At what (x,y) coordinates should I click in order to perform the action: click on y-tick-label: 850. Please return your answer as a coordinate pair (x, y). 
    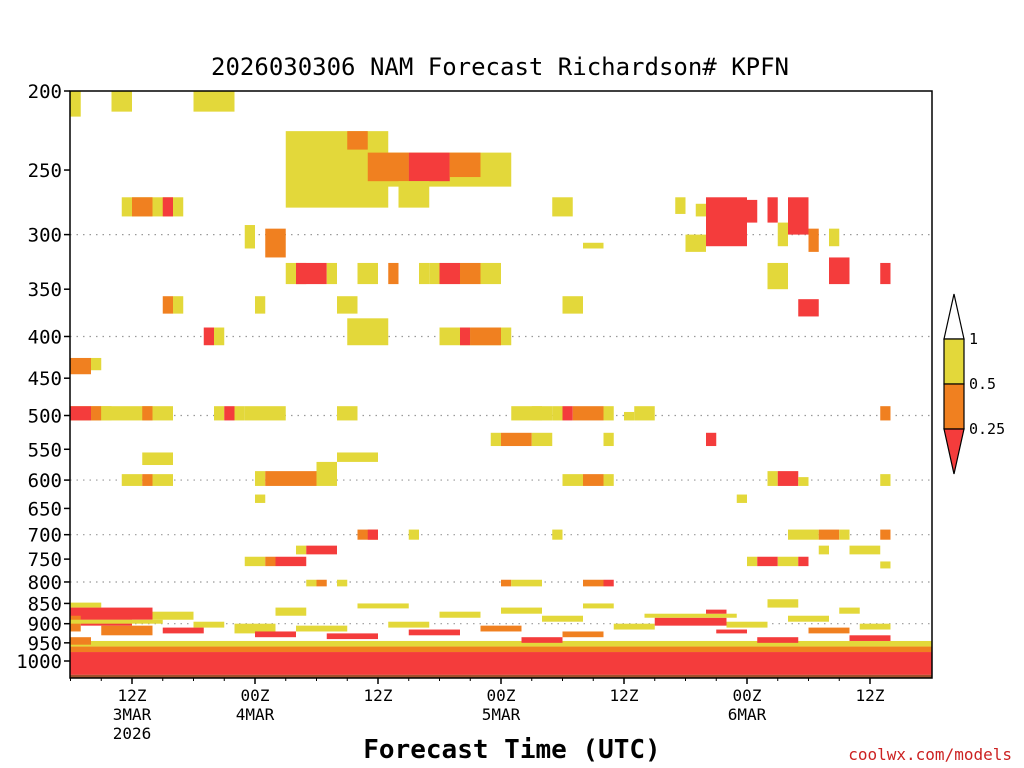
    Looking at the image, I should click on (45, 604).